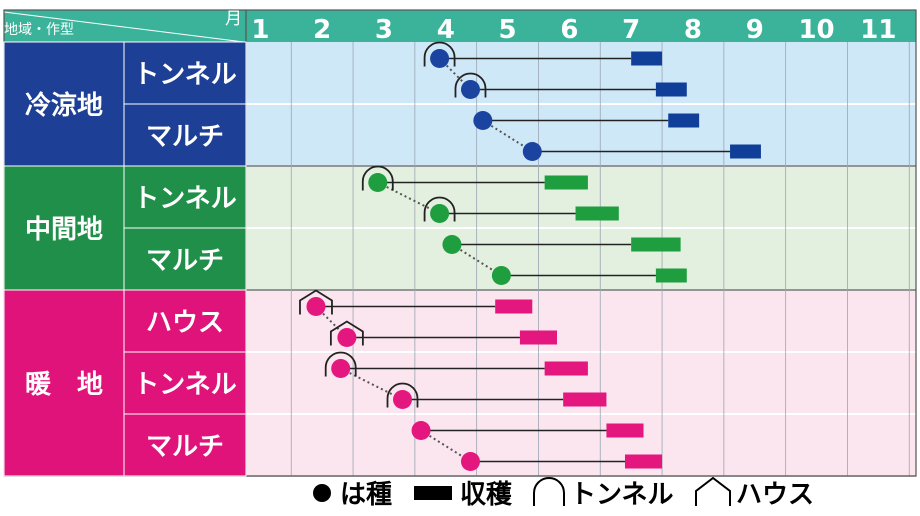 The height and width of the screenshot is (516, 920). What do you see at coordinates (631, 30) in the screenshot?
I see `month-tick-label: 7` at bounding box center [631, 30].